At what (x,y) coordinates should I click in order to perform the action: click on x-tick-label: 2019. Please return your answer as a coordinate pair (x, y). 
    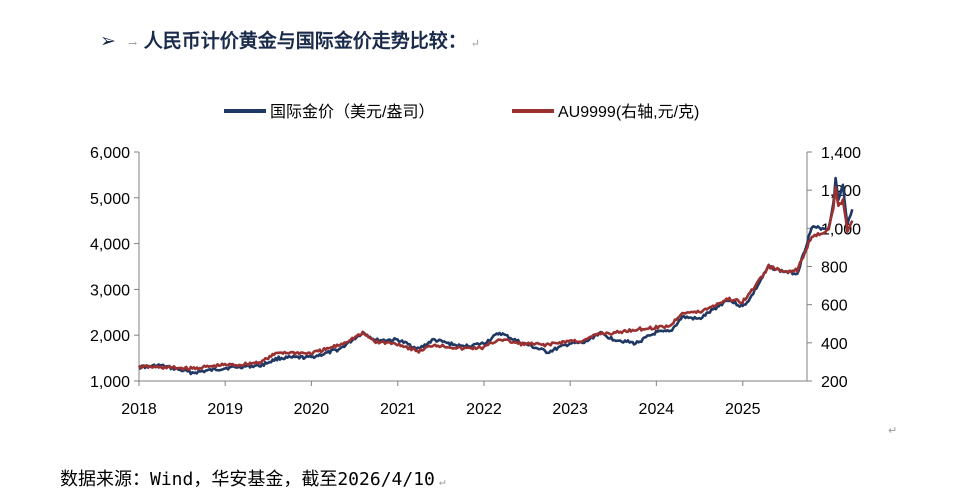
    Looking at the image, I should click on (225, 409).